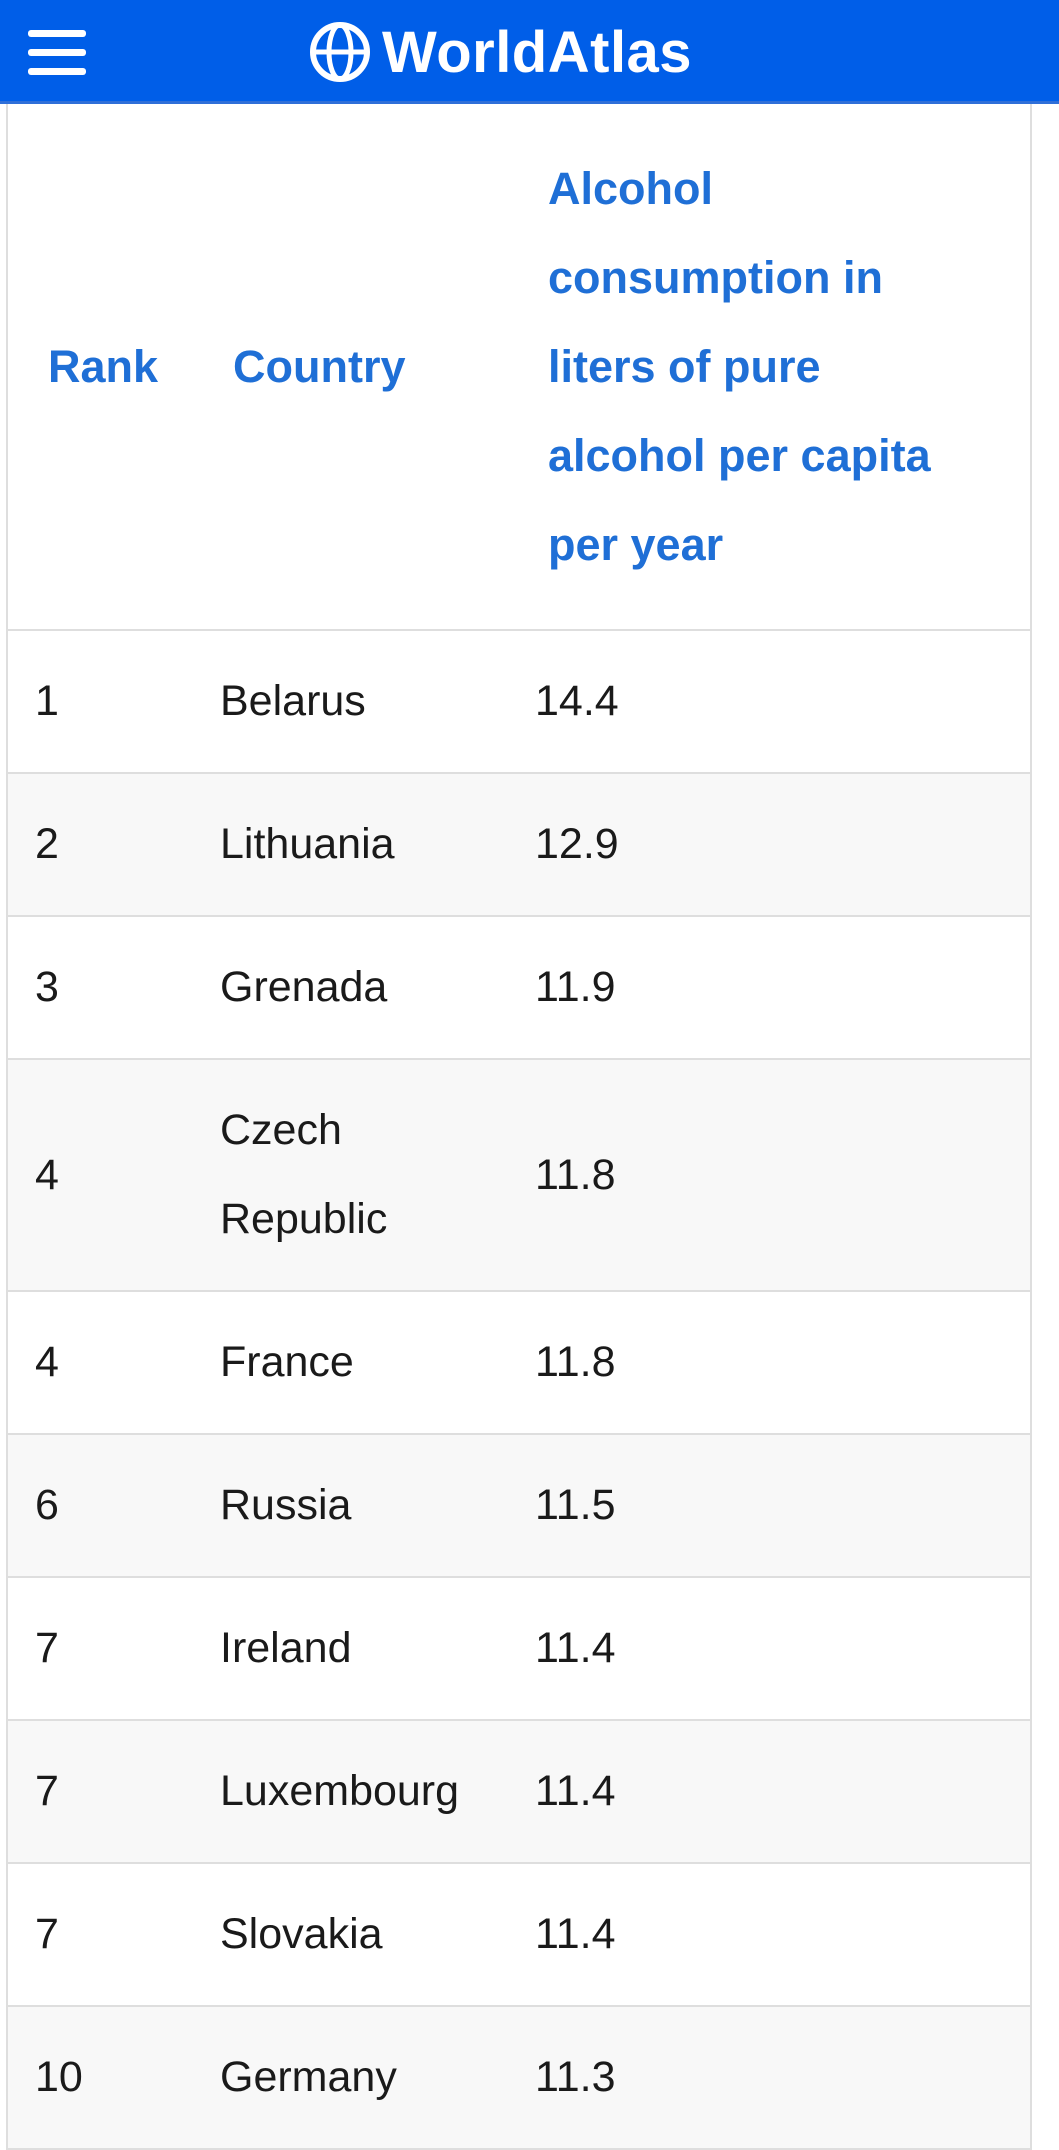  I want to click on country-cell: Slovakia, so click(350, 1935).